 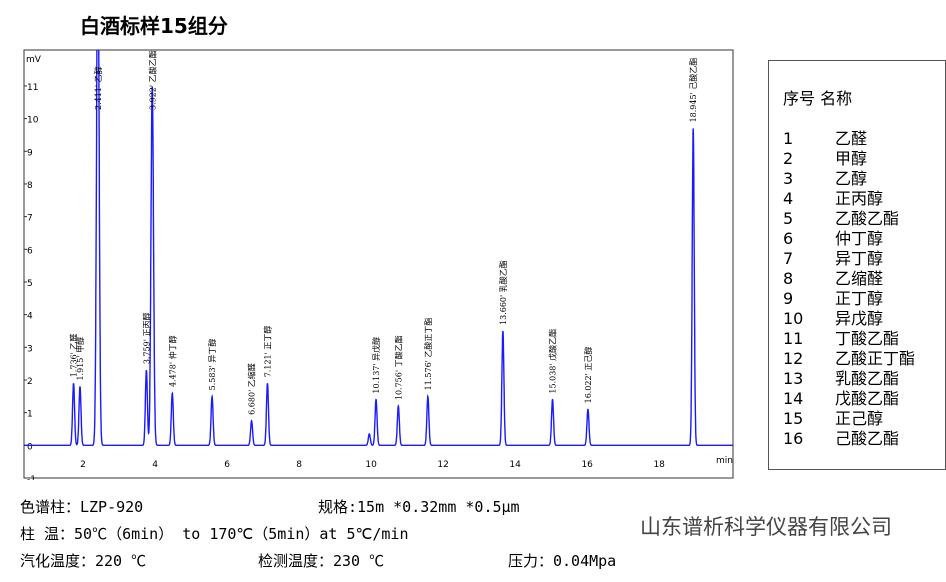 I want to click on y-tick-label: 11, so click(x=32, y=88).